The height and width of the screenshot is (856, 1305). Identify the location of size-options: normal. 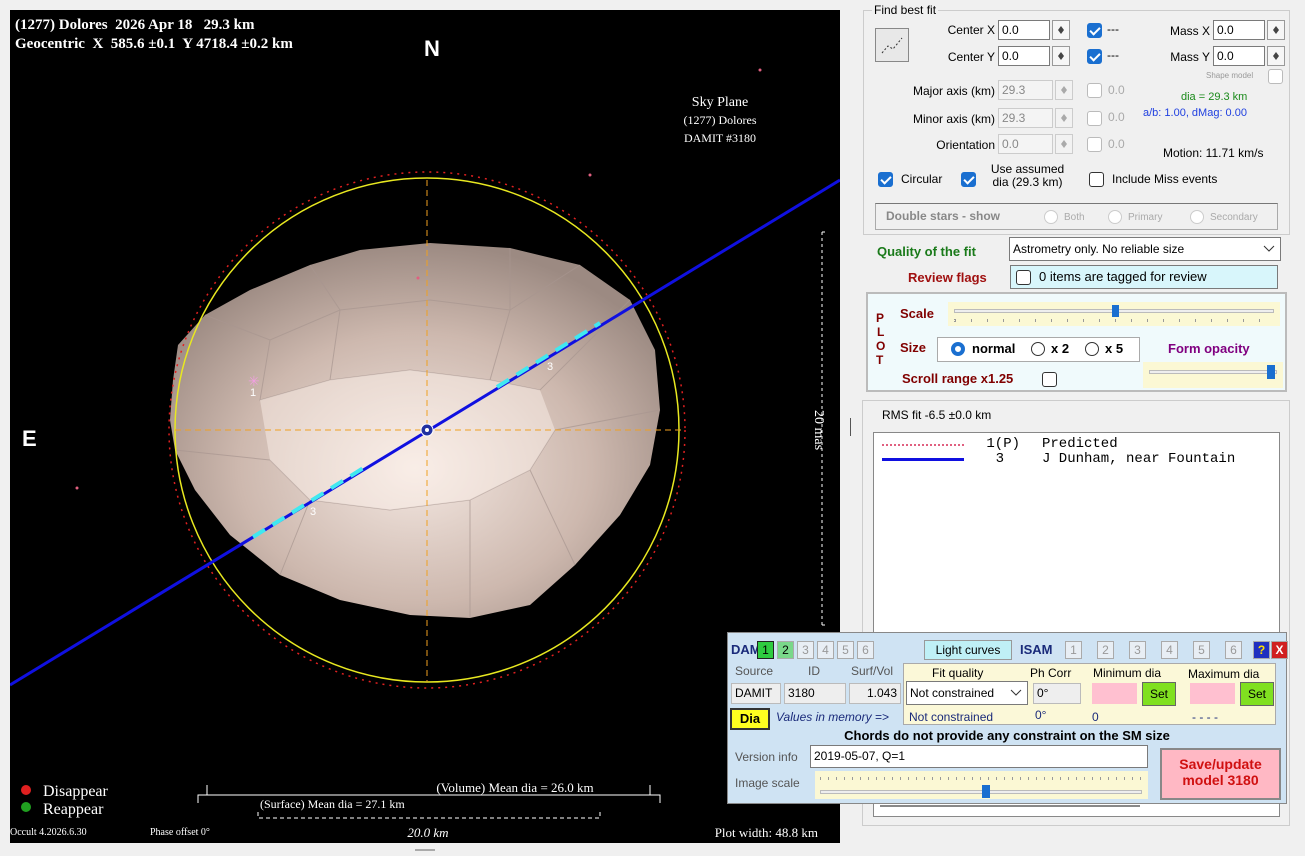
(994, 348).